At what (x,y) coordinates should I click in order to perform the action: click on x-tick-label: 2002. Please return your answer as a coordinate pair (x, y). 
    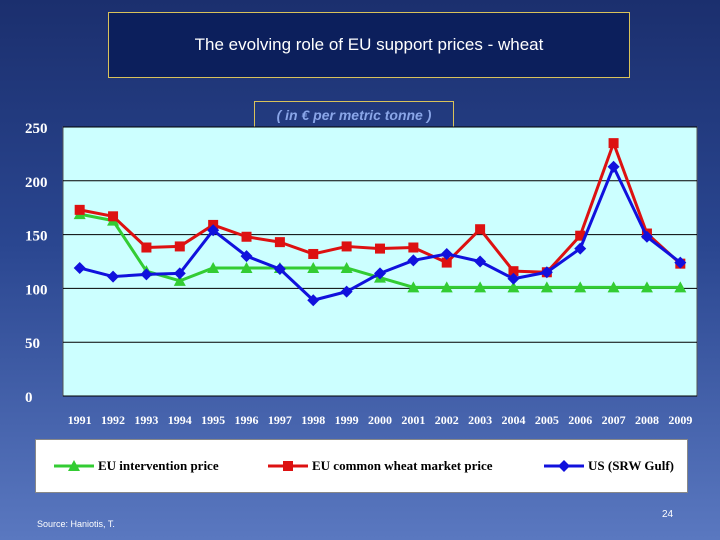
    Looking at the image, I should click on (447, 420).